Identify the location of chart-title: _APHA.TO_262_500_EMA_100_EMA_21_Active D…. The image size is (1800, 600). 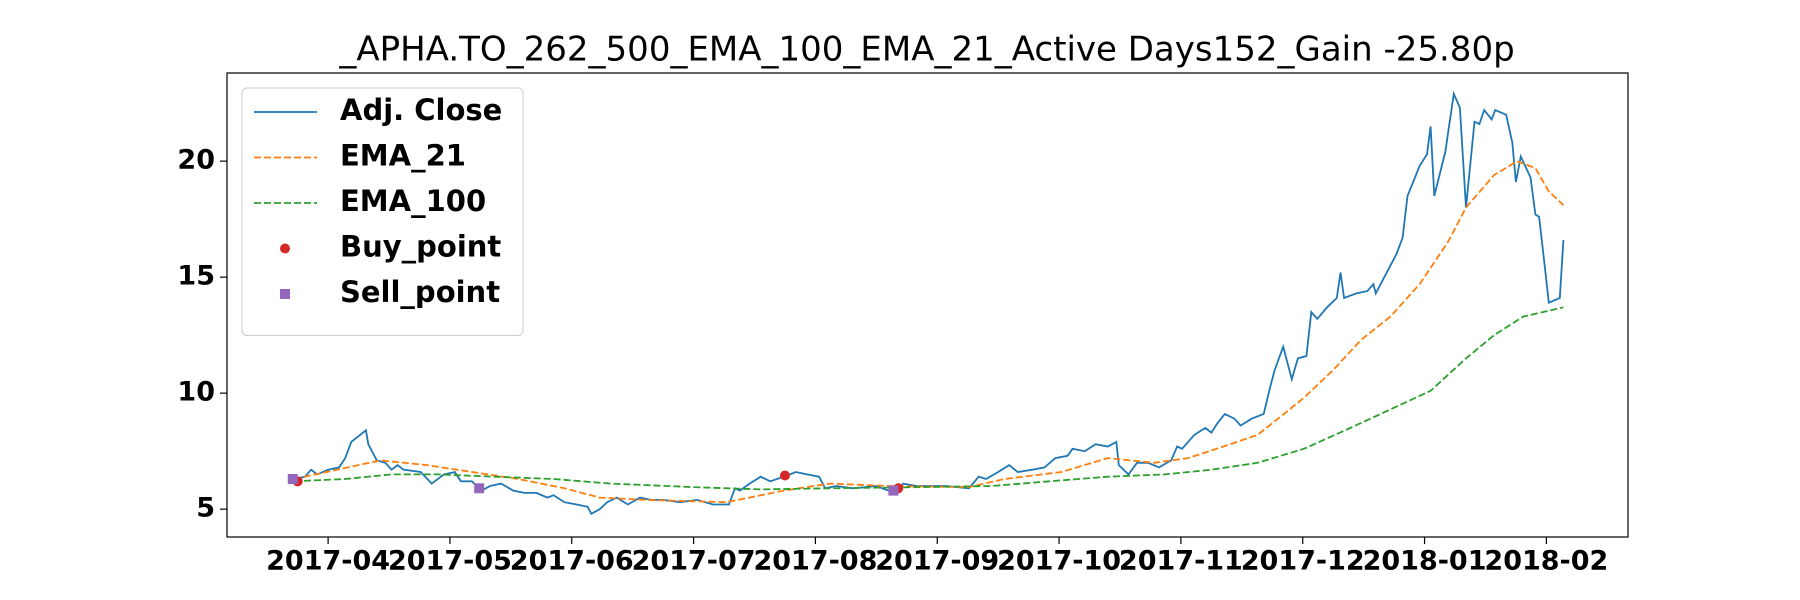
(926, 50).